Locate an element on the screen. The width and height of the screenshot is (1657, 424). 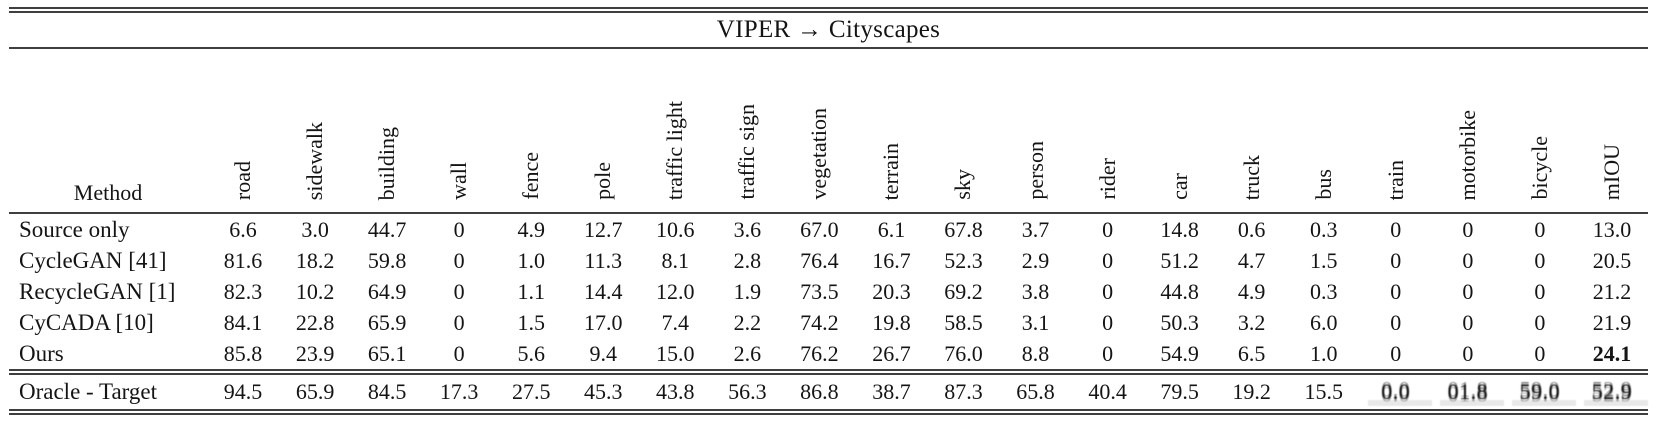
column-header-bus: bus is located at coordinates (1323, 131).